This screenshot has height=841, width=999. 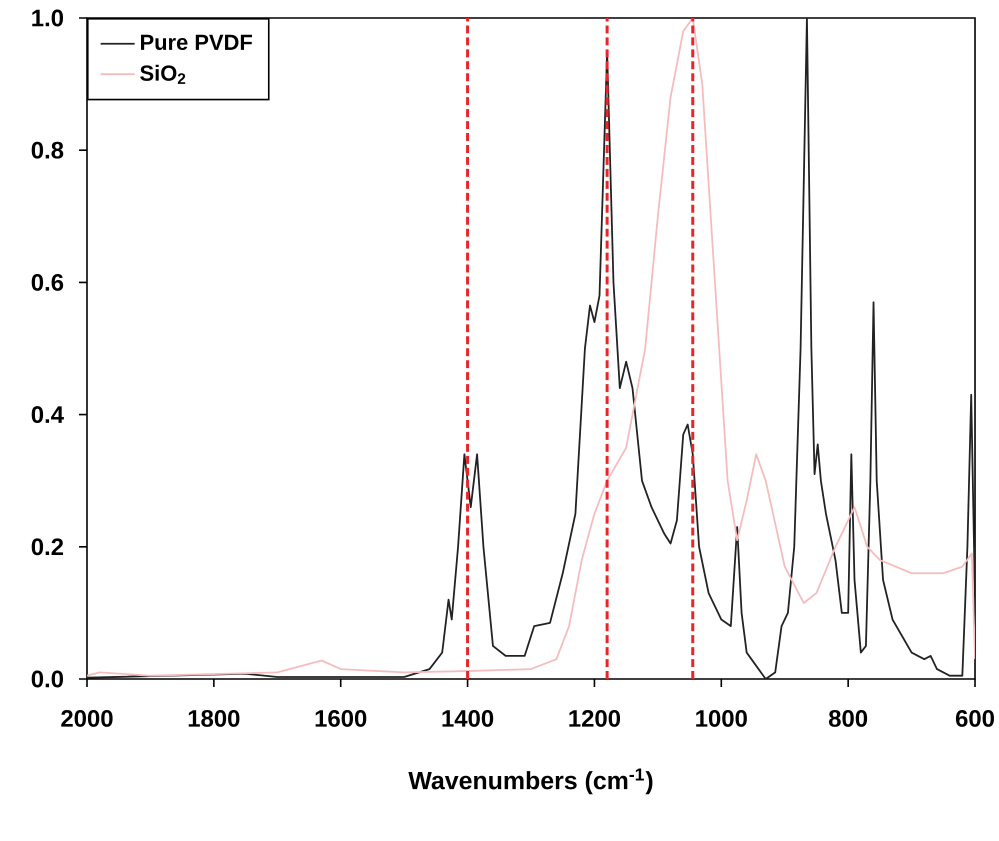 I want to click on y-tick-label: 0.2, so click(x=48, y=547).